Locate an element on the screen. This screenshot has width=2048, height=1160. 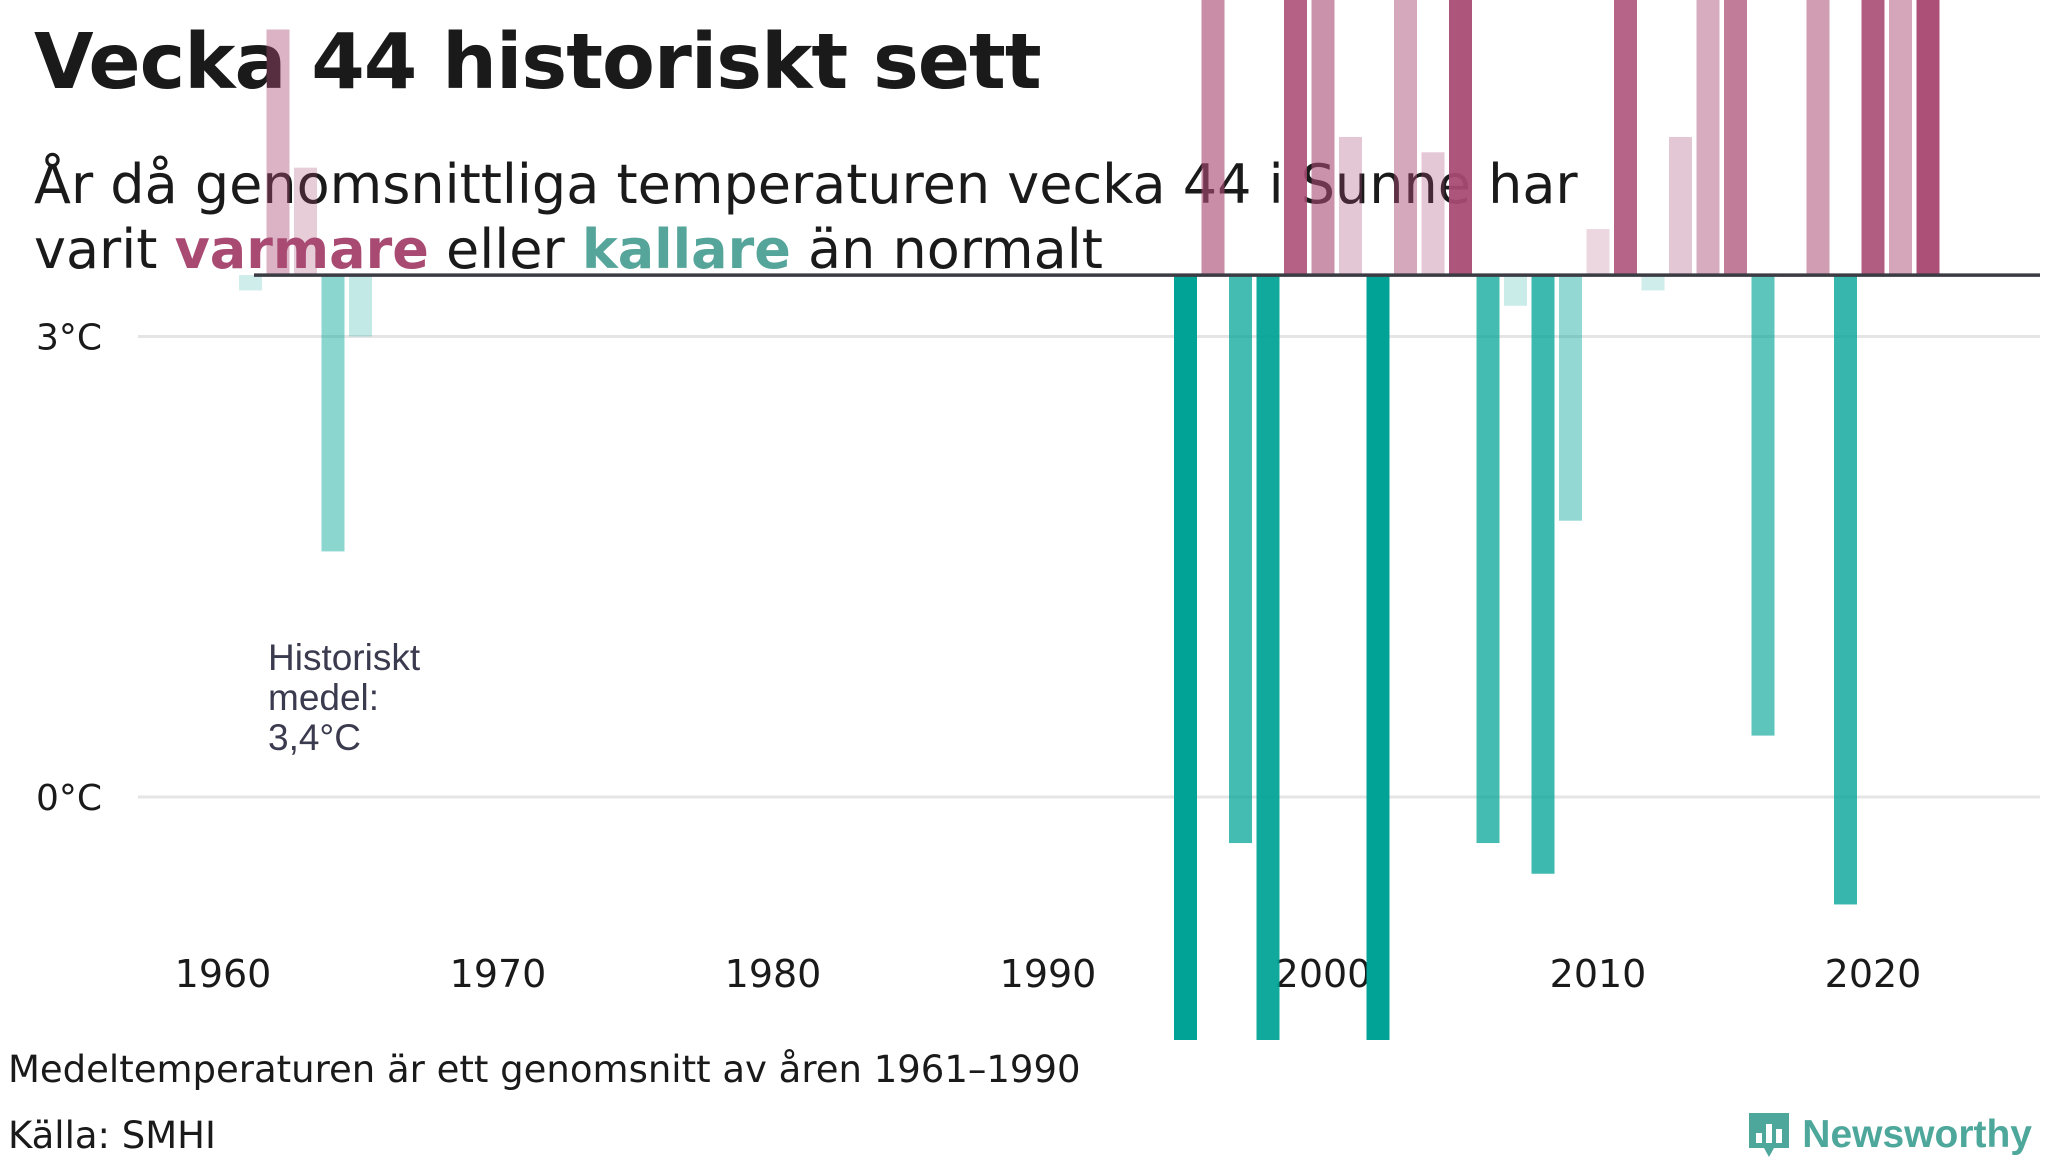
bar-2012 is located at coordinates (1653, 283).